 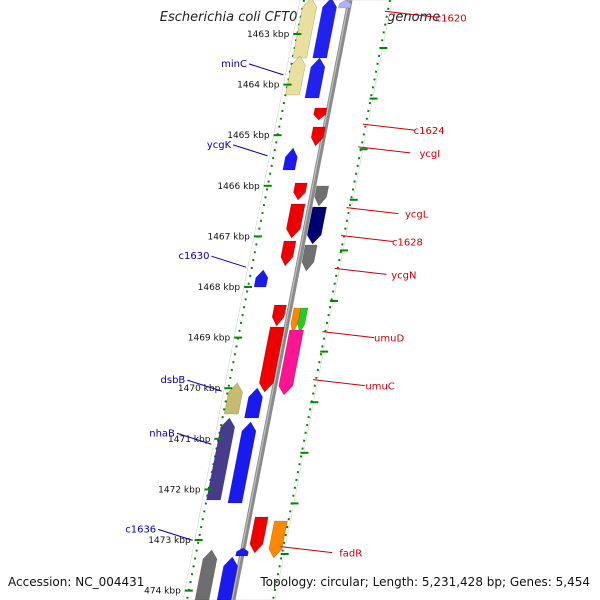 What do you see at coordinates (234, 64) in the screenshot?
I see `gene-label-left: minC` at bounding box center [234, 64].